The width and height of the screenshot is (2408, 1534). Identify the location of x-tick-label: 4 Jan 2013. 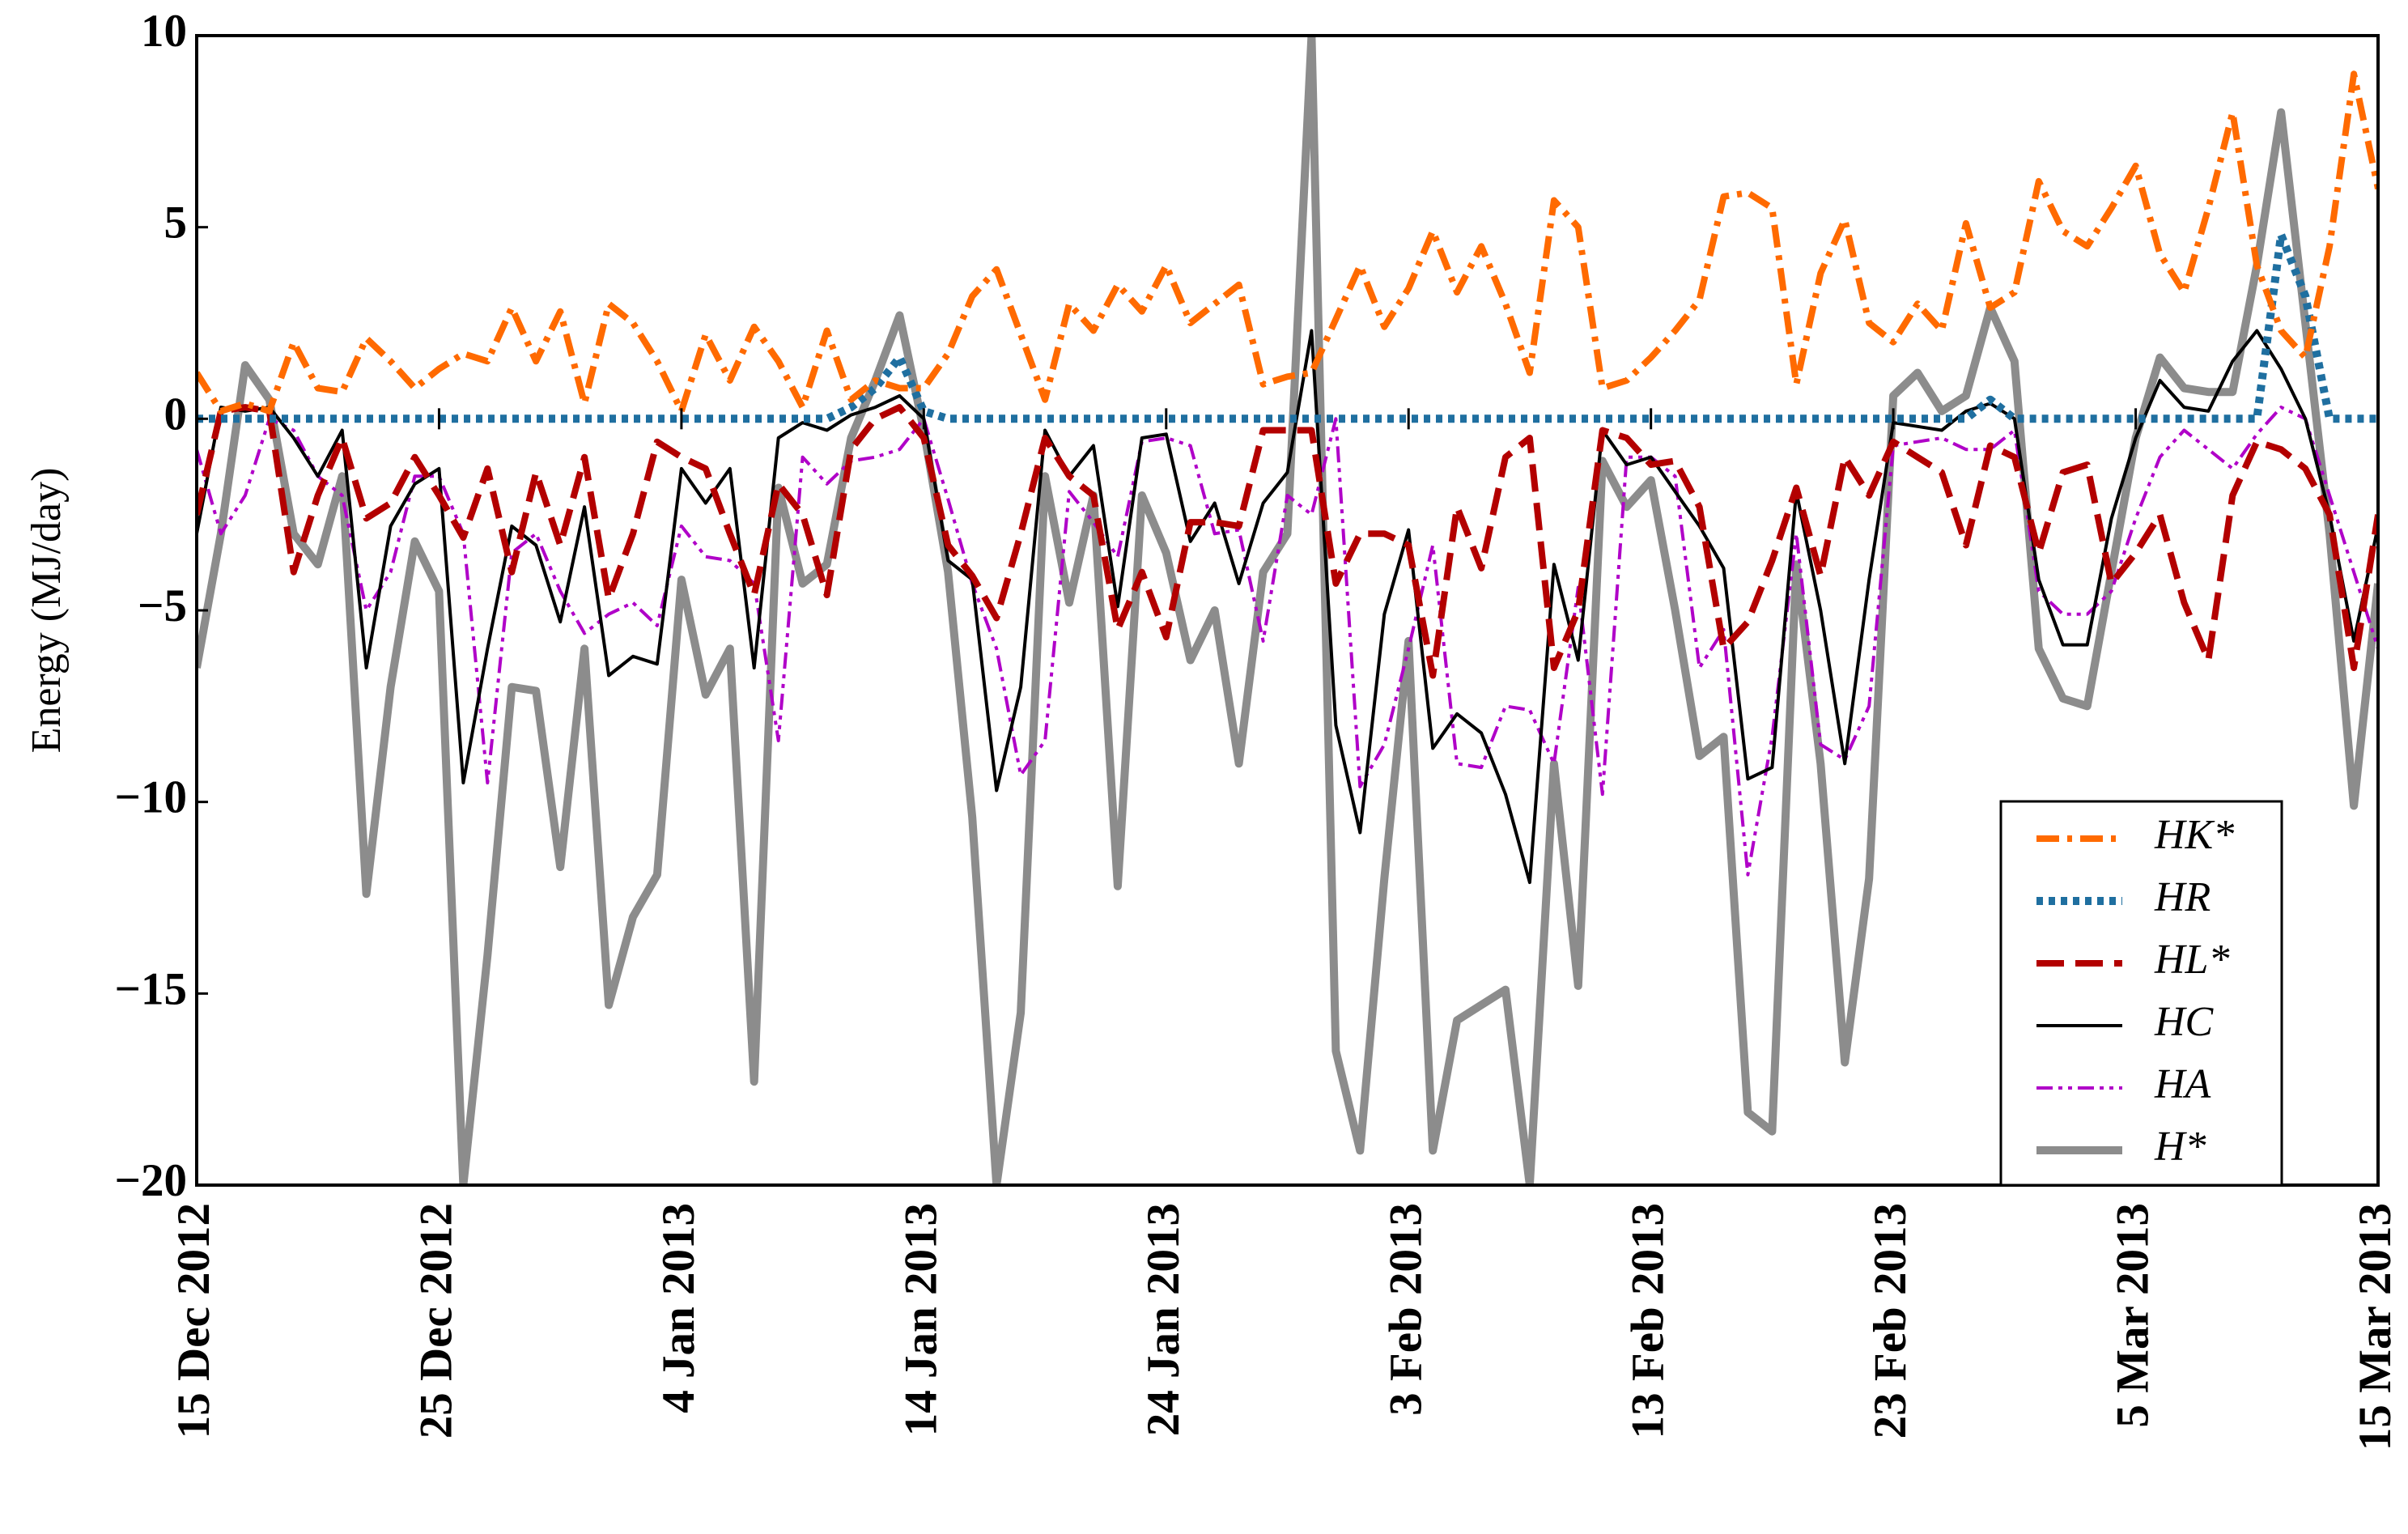
(678, 1308).